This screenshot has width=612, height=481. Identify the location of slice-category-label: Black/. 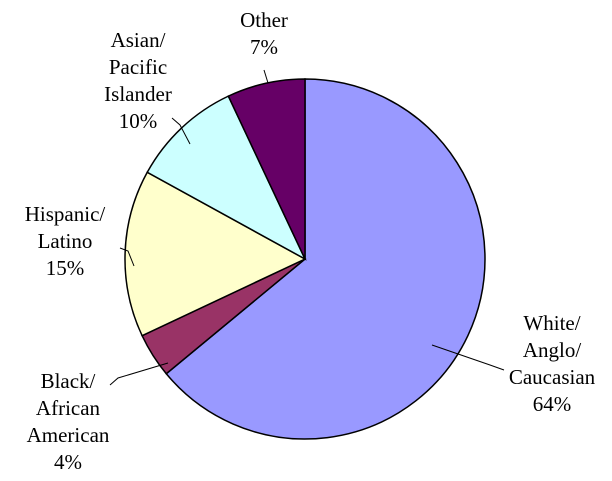
(68, 381).